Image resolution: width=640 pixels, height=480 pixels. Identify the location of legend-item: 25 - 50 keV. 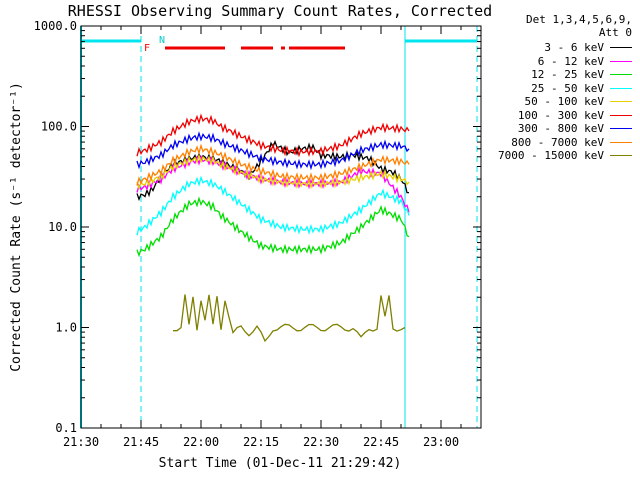
(581, 88).